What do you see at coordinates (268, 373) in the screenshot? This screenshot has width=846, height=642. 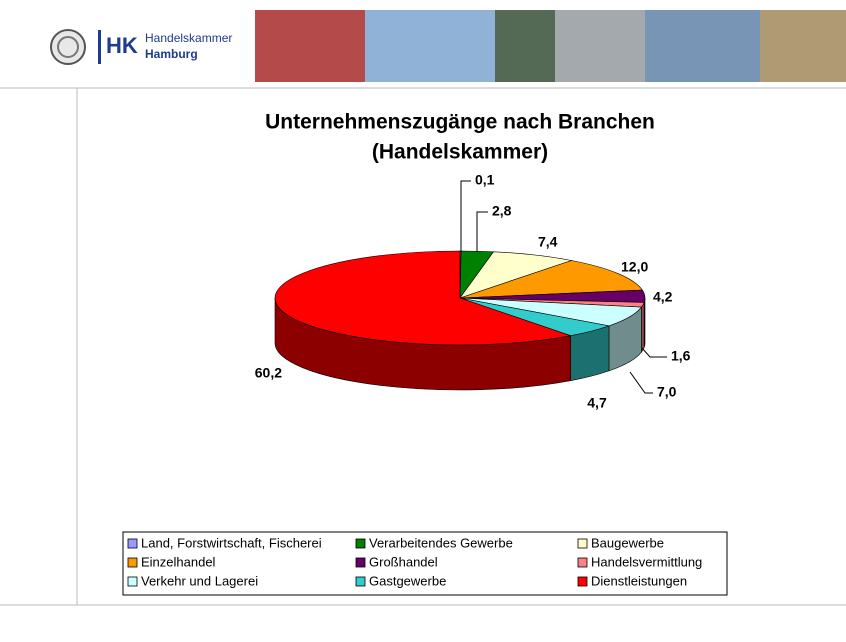 I see `data-label: 60,2` at bounding box center [268, 373].